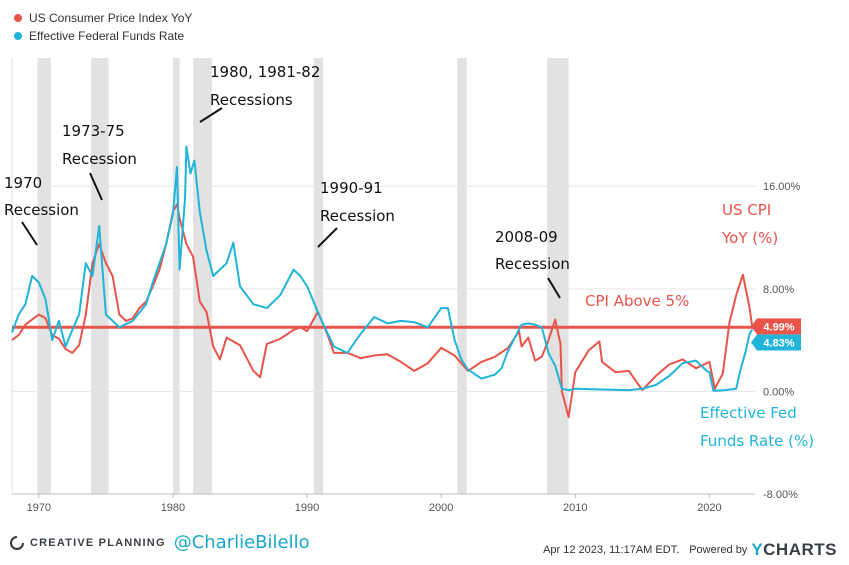 Image resolution: width=849 pixels, height=565 pixels. I want to click on y-tick-label-1: 0.00%, so click(778, 392).